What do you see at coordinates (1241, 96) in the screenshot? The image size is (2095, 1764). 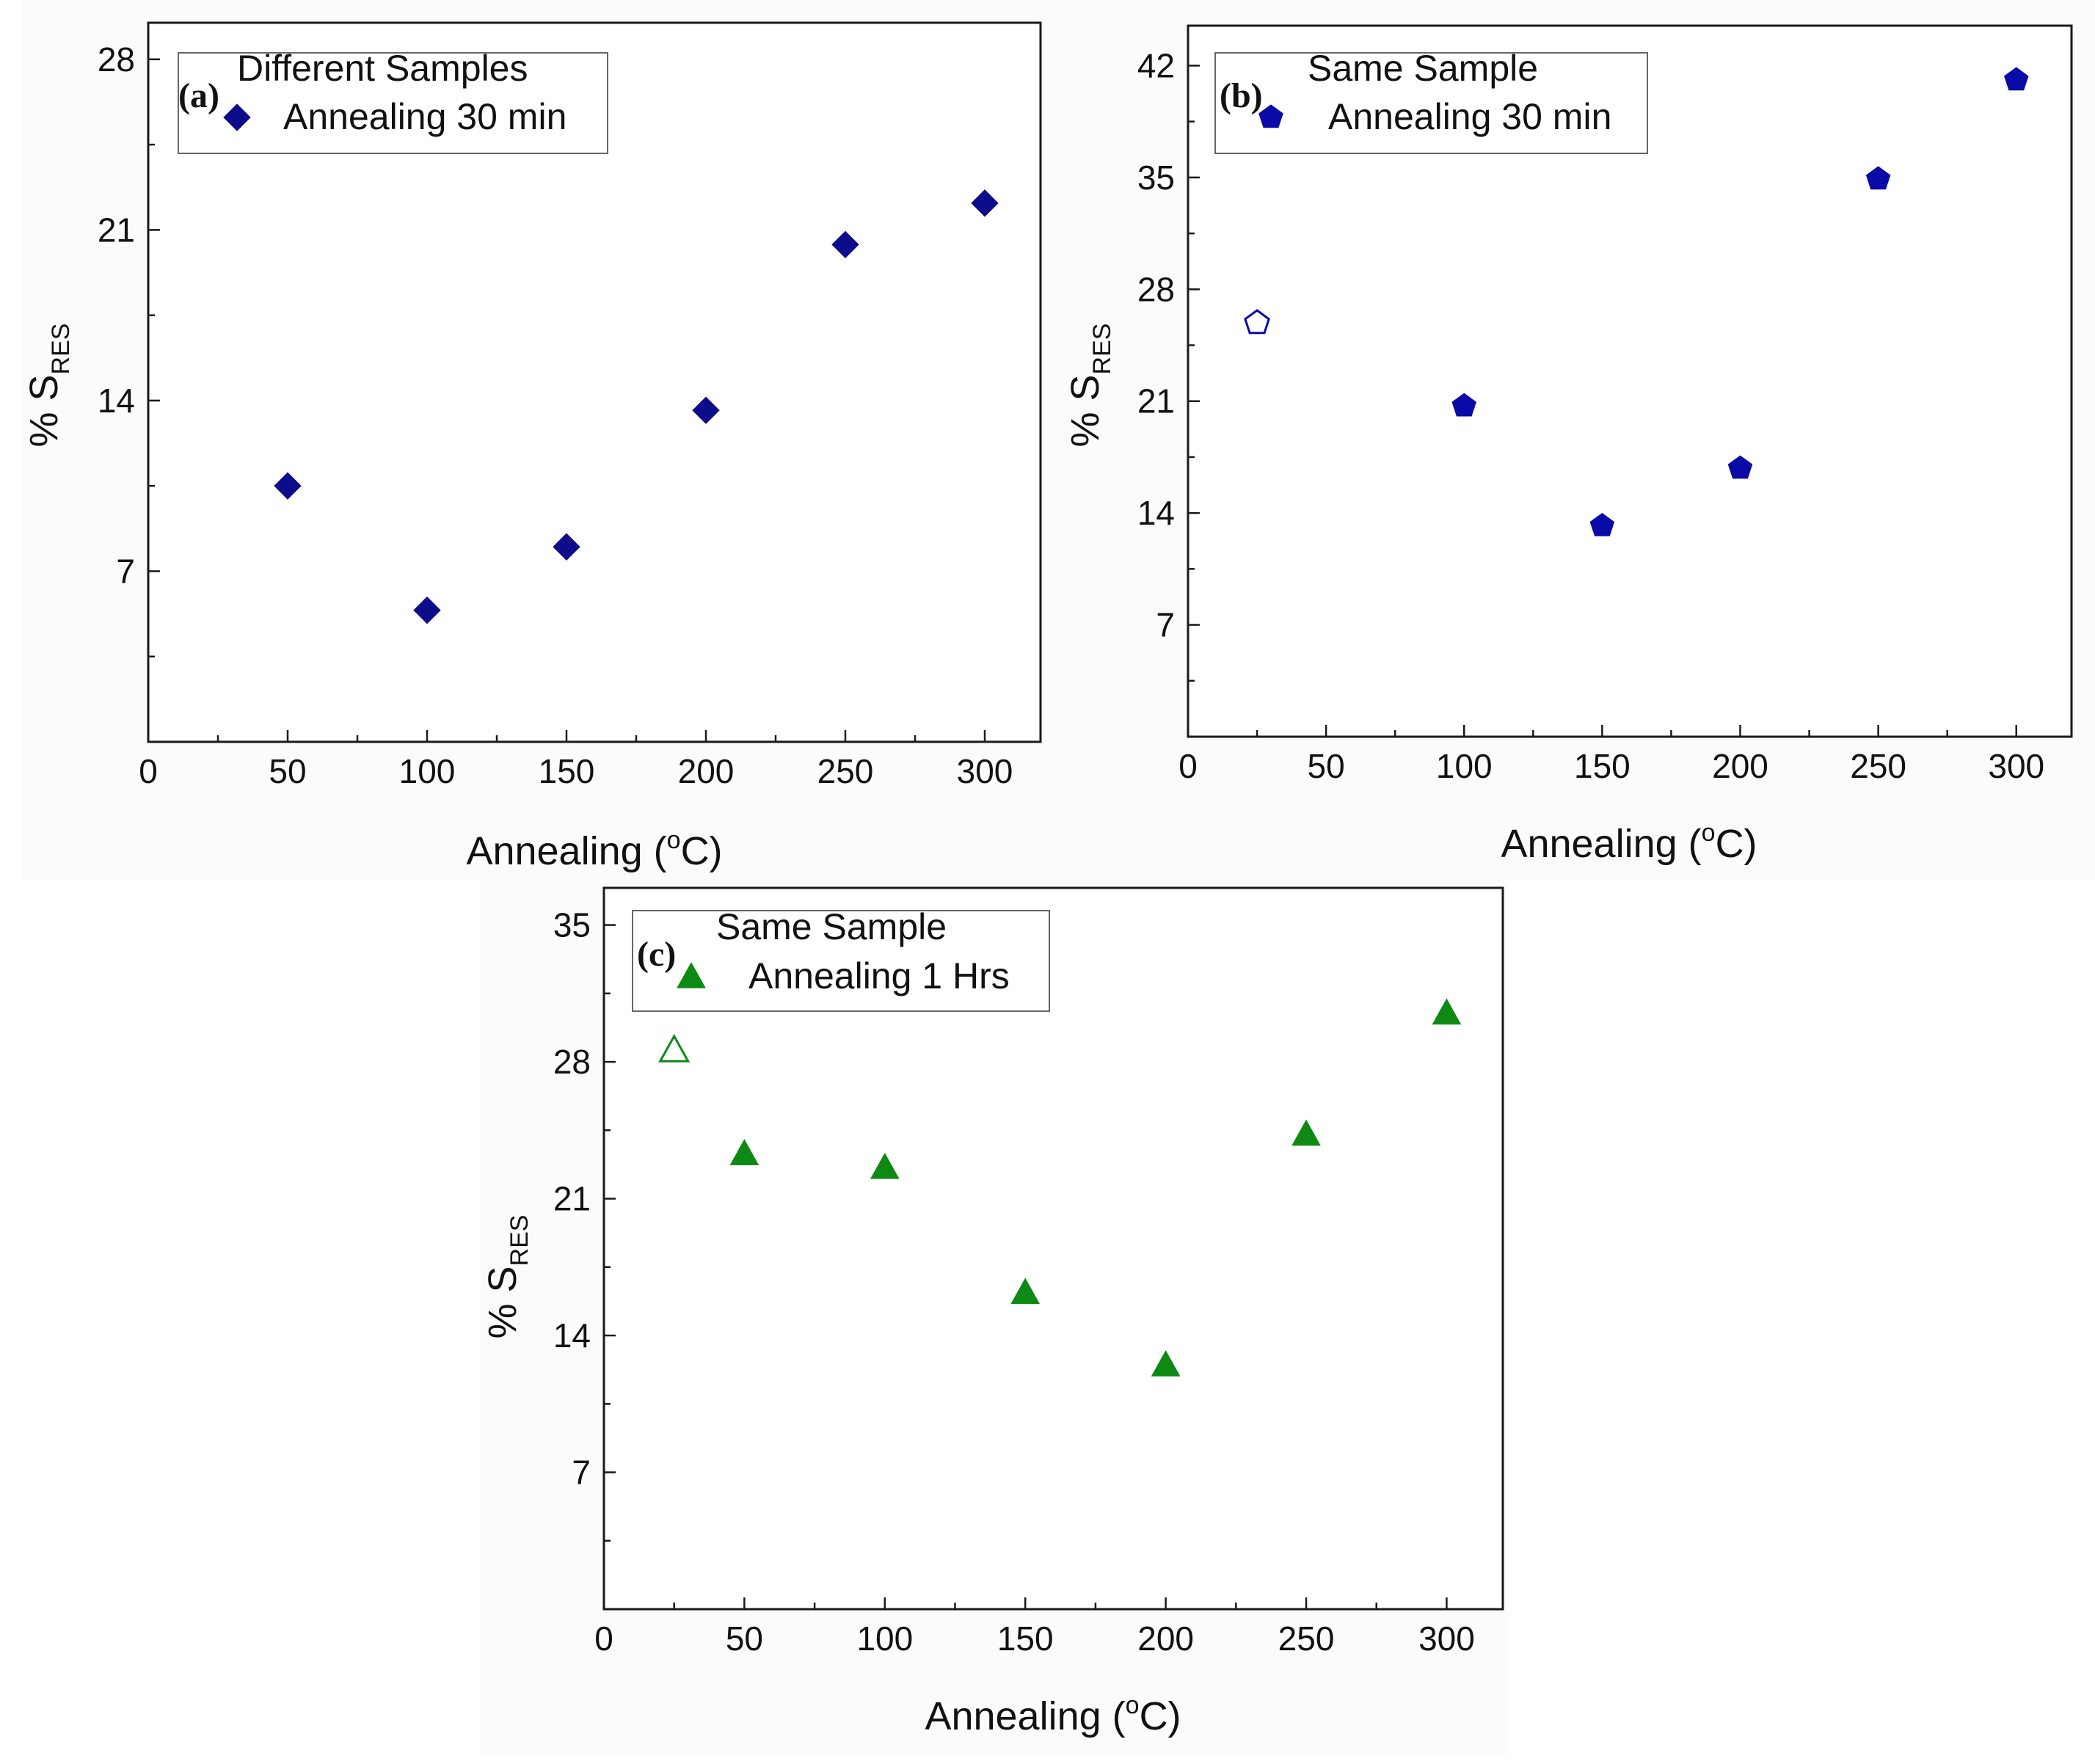 I see `panel-label: (b)` at bounding box center [1241, 96].